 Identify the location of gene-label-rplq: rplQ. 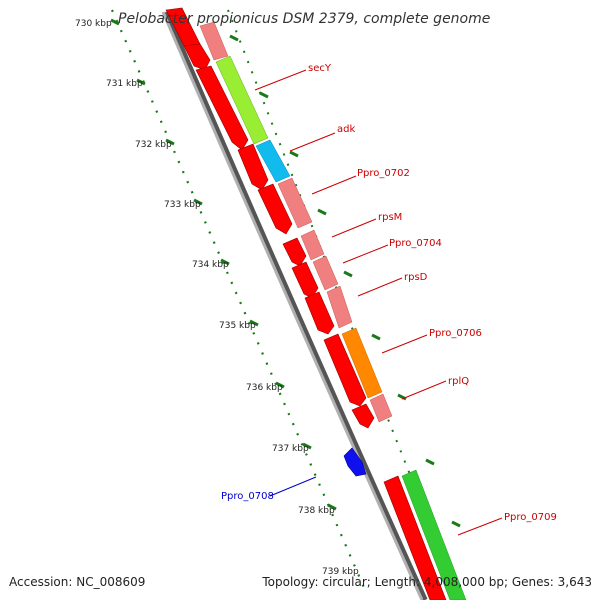
(458, 381).